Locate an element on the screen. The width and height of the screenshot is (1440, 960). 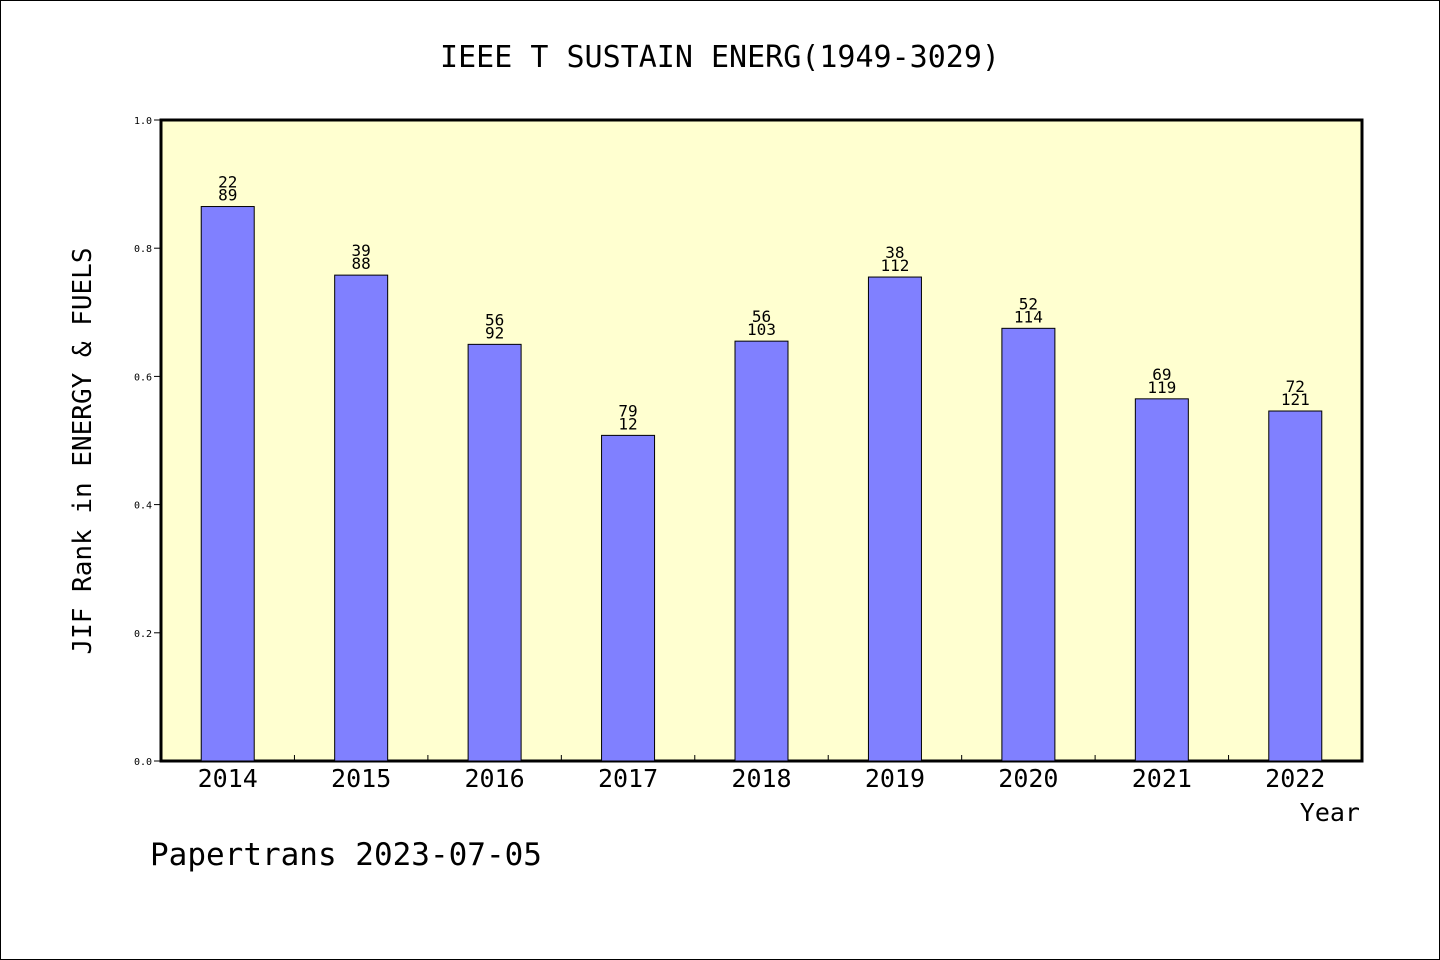
x-tick-label: 2019 is located at coordinates (895, 778).